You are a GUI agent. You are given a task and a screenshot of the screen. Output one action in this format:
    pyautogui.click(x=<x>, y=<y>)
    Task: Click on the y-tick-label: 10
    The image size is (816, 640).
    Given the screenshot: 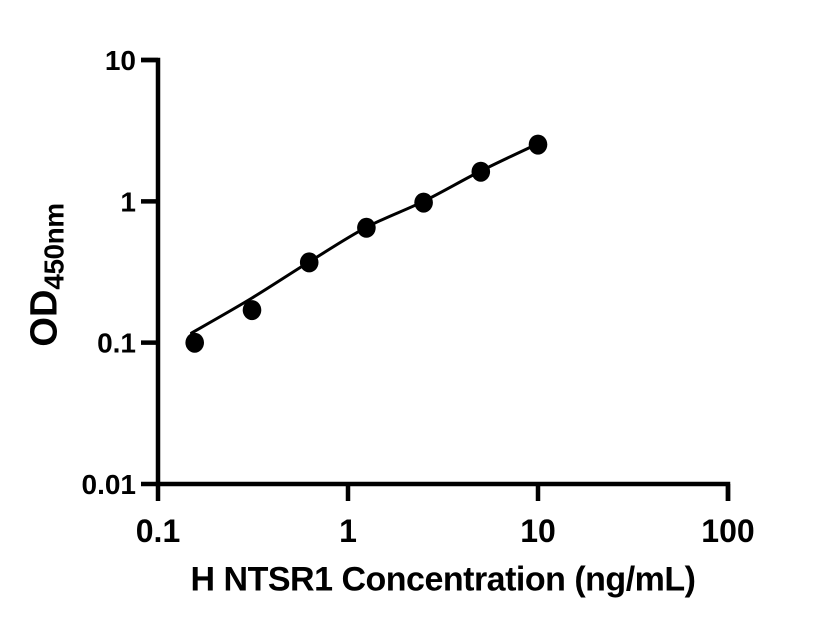 What is the action you would take?
    pyautogui.click(x=120, y=60)
    